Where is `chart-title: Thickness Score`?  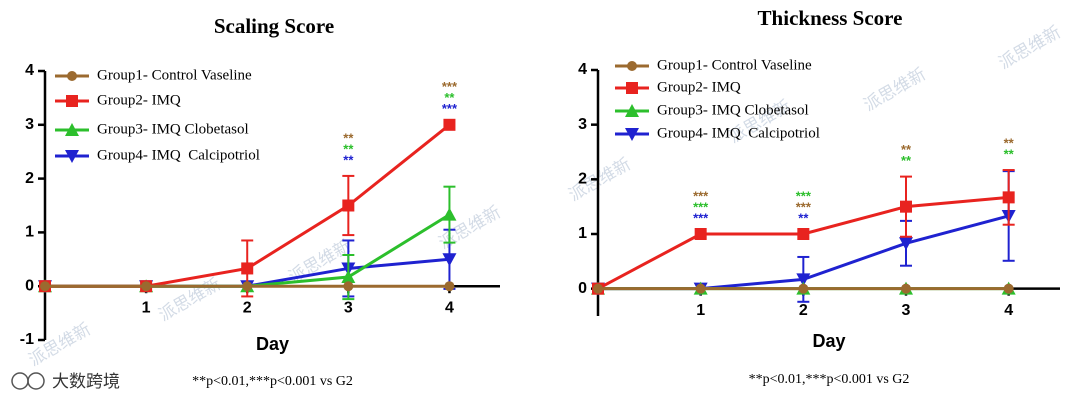 chart-title: Thickness Score is located at coordinates (830, 18).